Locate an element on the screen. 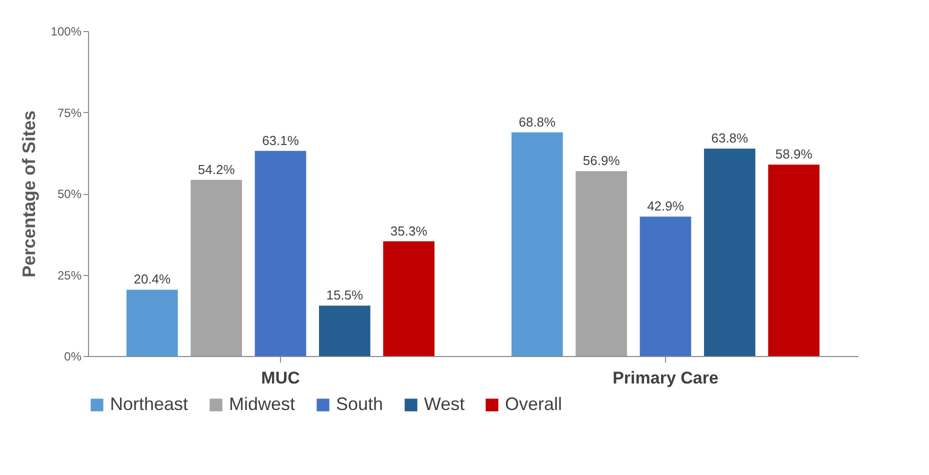  data-label: 15.5% is located at coordinates (345, 295).